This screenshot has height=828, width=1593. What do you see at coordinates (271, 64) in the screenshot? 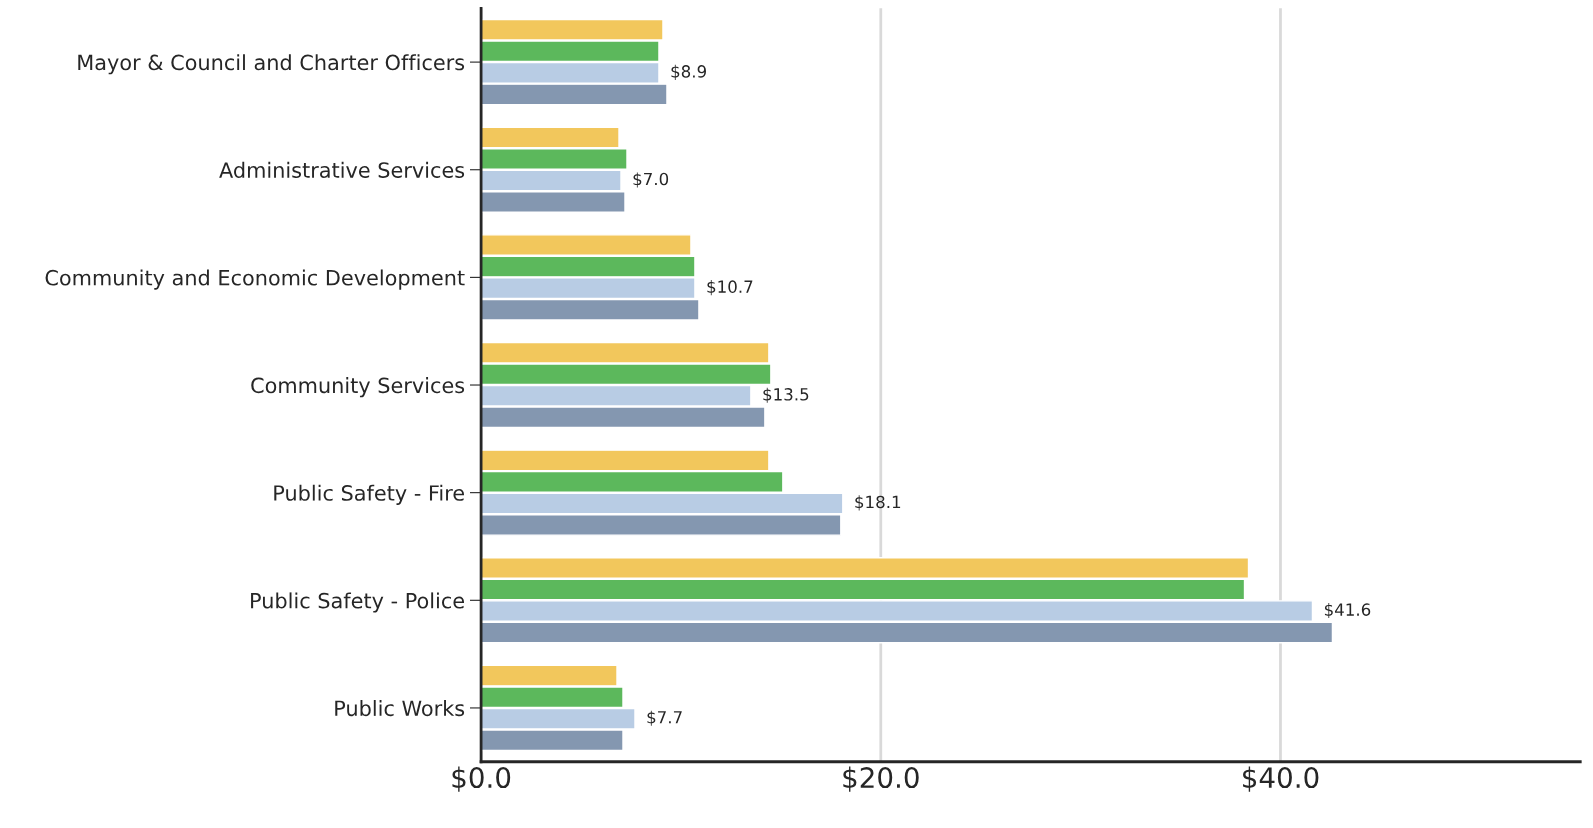
I see `y-tick-label: Mayor & Council and Charter Officers` at bounding box center [271, 64].